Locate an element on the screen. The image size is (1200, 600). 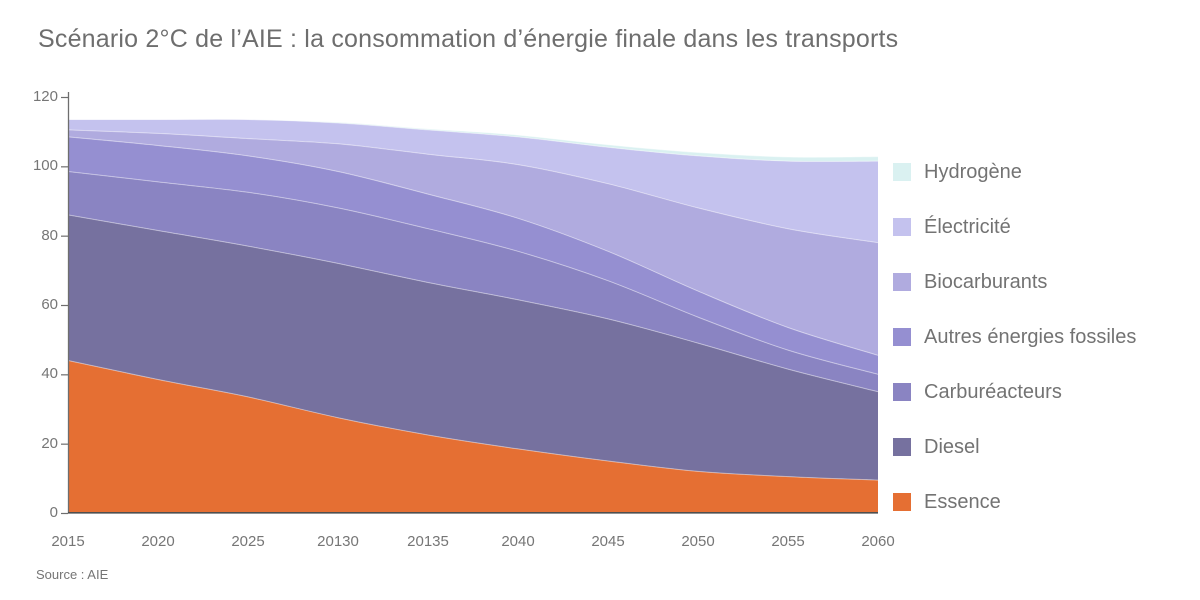
legend-swatch-electricite is located at coordinates (902, 227).